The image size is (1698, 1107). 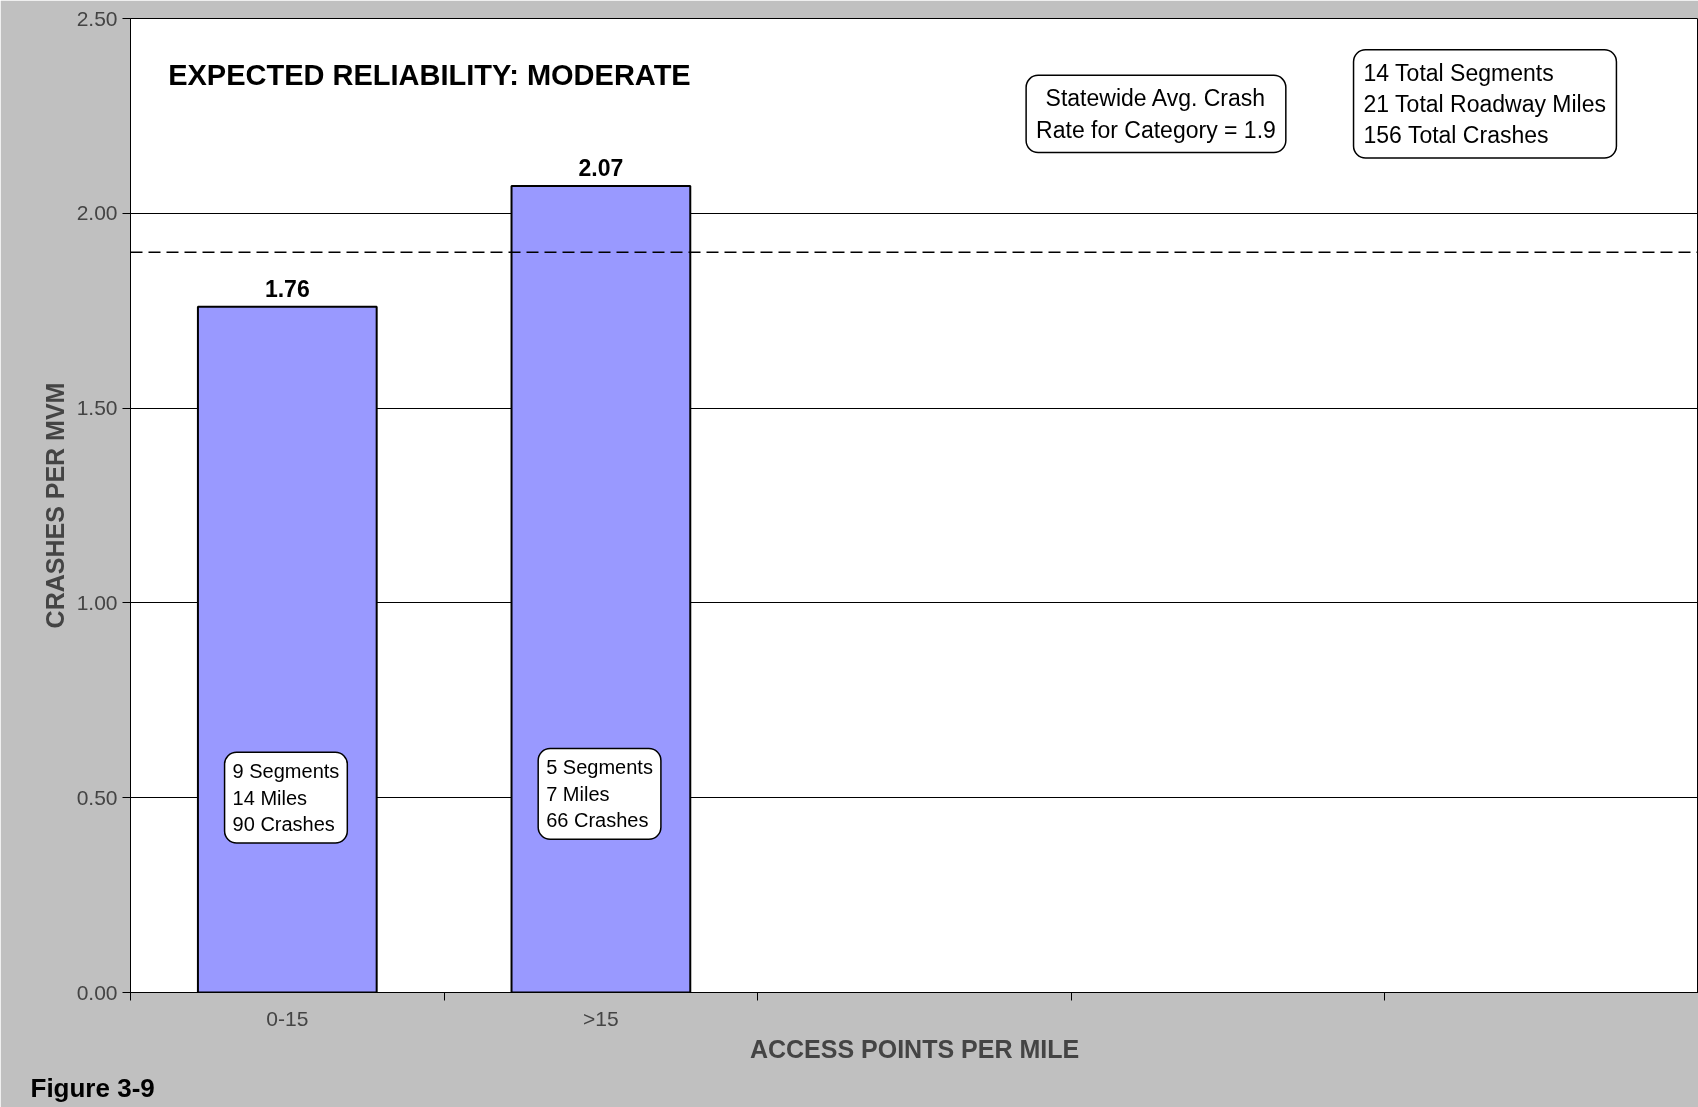 What do you see at coordinates (97, 602) in the screenshot?
I see `y-tick-label: 1.00` at bounding box center [97, 602].